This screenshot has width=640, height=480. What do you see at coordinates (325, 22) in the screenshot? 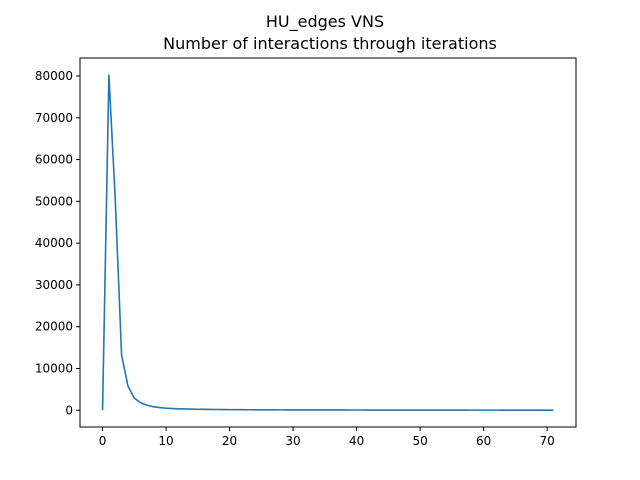
I see `chart-title: HU_edges VNS` at bounding box center [325, 22].